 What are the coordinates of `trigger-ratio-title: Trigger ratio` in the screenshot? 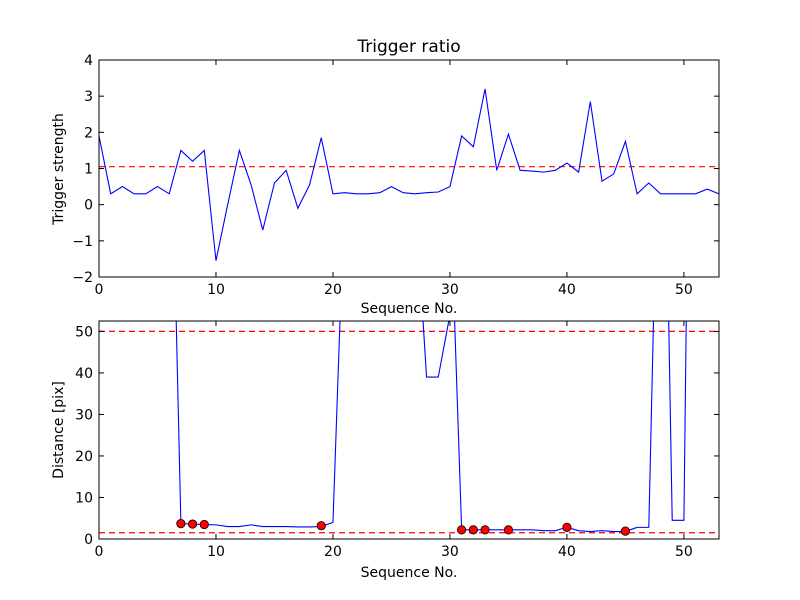 It's located at (408, 47).